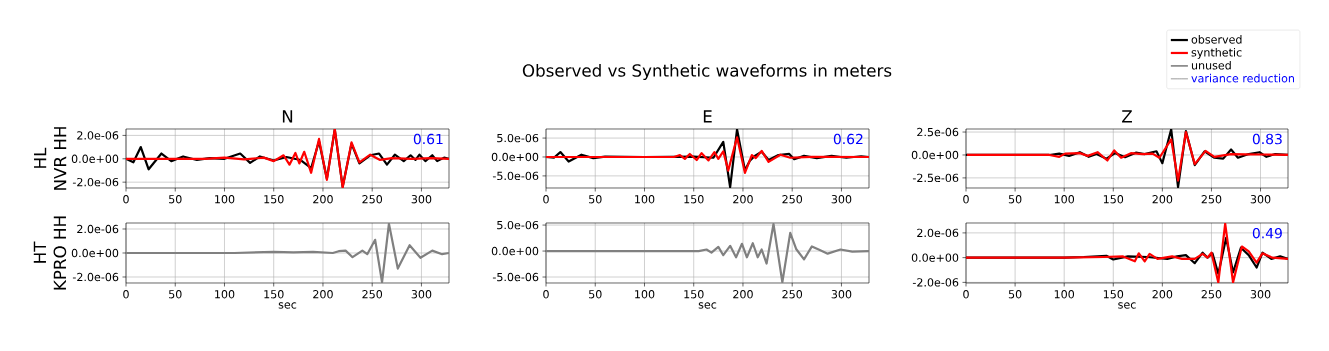 The width and height of the screenshot is (1329, 351). Describe the element at coordinates (848, 139) in the screenshot. I see `annotation: 0.62` at that location.